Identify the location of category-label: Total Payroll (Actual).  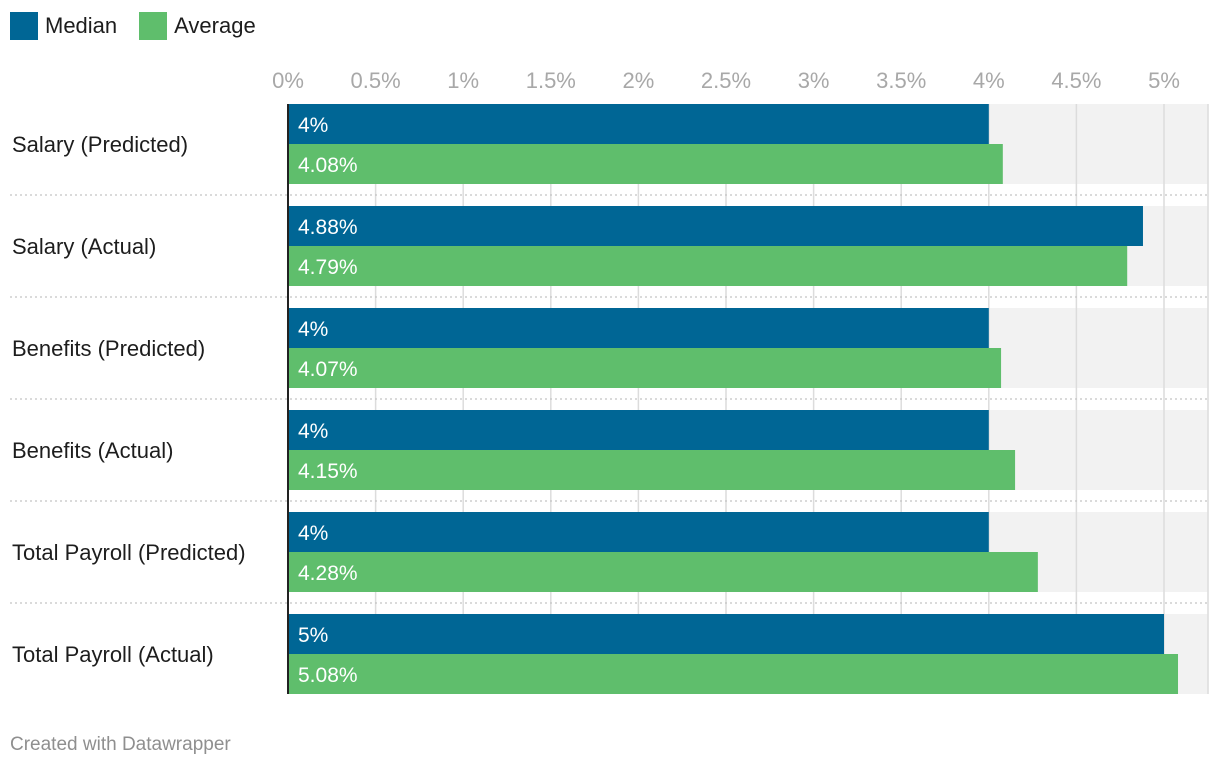
(113, 654).